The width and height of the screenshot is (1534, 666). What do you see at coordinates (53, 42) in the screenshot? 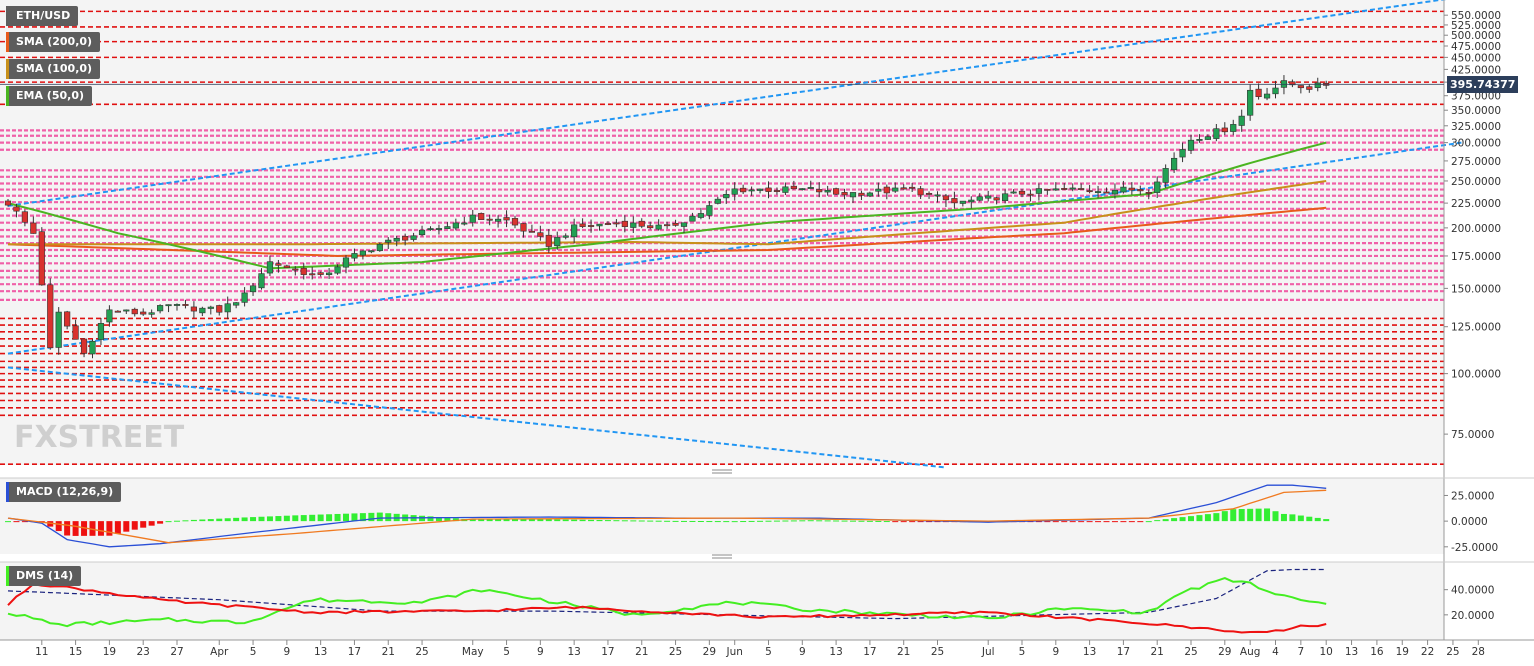
I see `legend-sma200: SMA (200,0)` at bounding box center [53, 42].